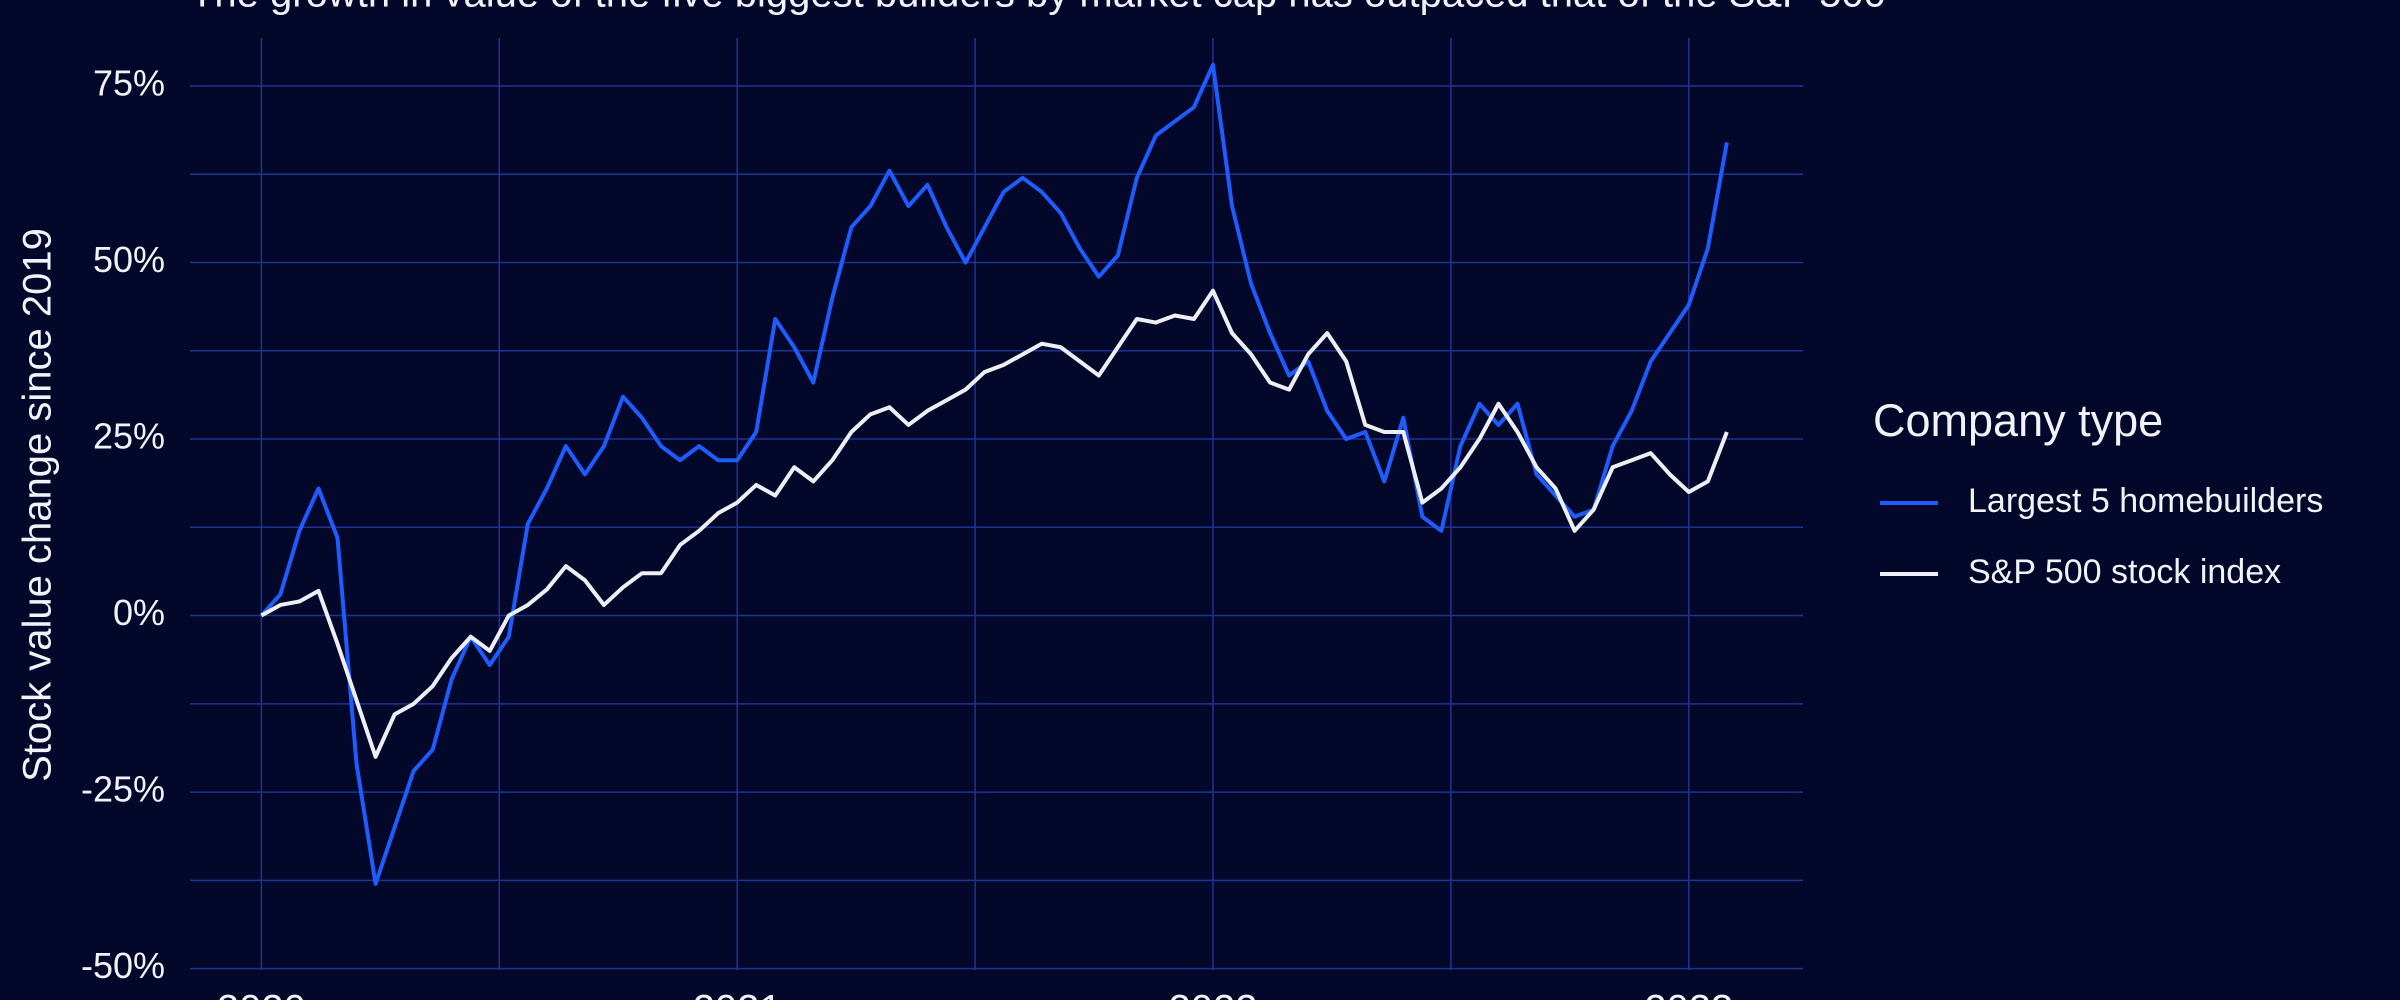  What do you see at coordinates (1688, 994) in the screenshot?
I see `x-tick-label: 2023` at bounding box center [1688, 994].